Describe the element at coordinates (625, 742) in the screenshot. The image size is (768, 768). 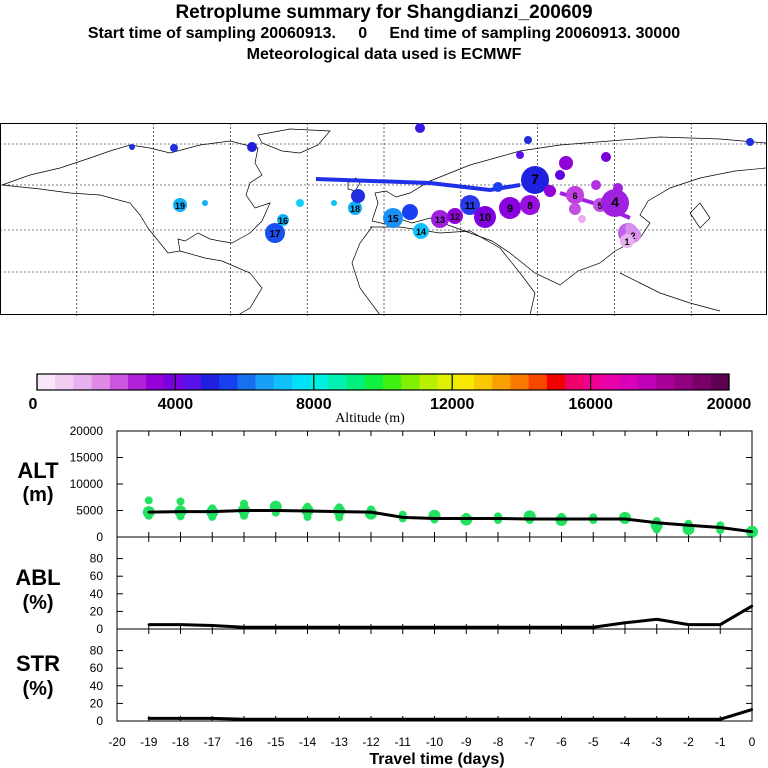
I see `x-tick-label: -4` at that location.